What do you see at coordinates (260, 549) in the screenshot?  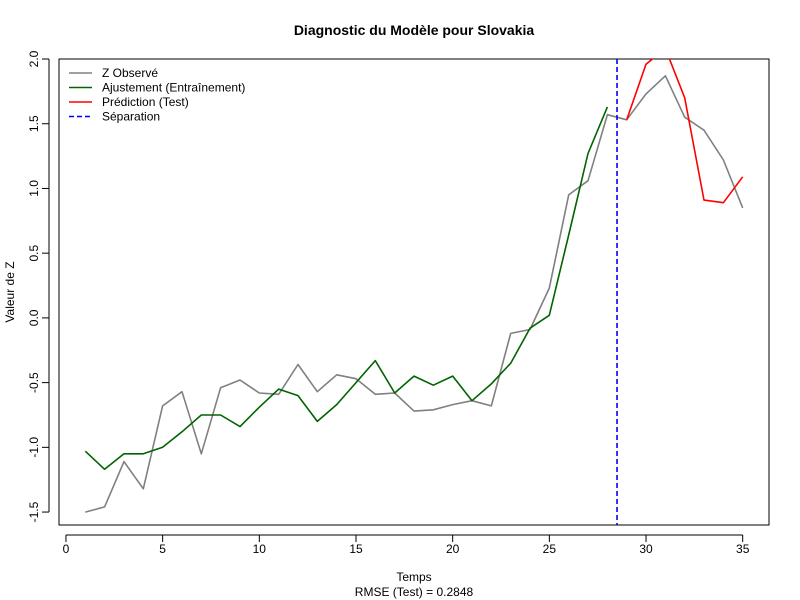 I see `x-tick-label: 10` at bounding box center [260, 549].